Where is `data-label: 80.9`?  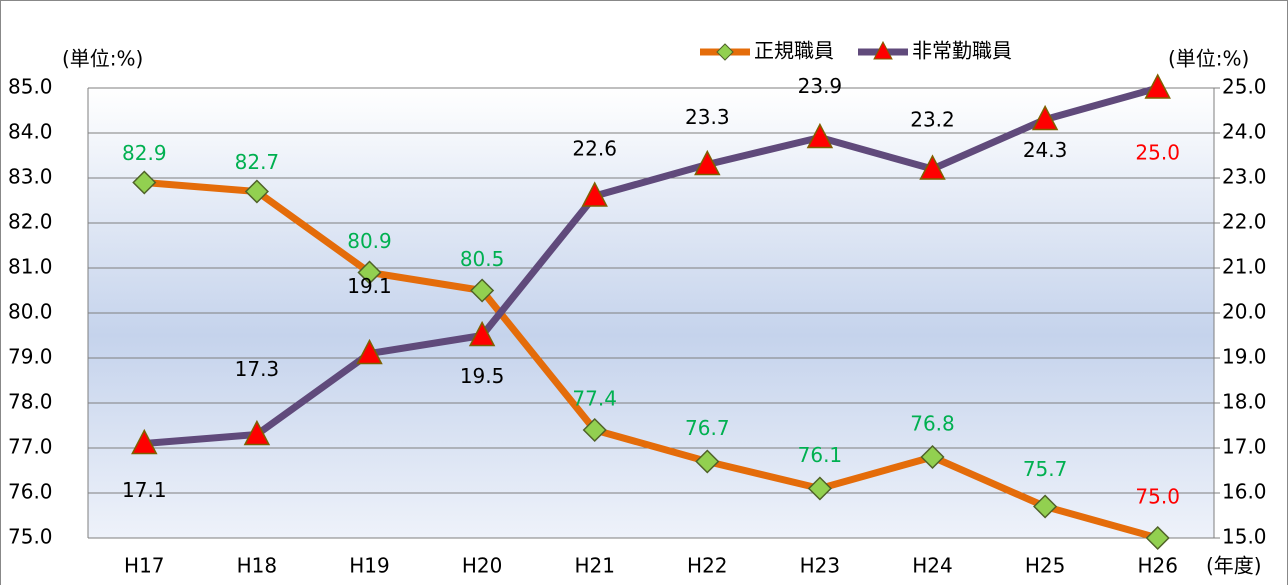 data-label: 80.9 is located at coordinates (369, 241).